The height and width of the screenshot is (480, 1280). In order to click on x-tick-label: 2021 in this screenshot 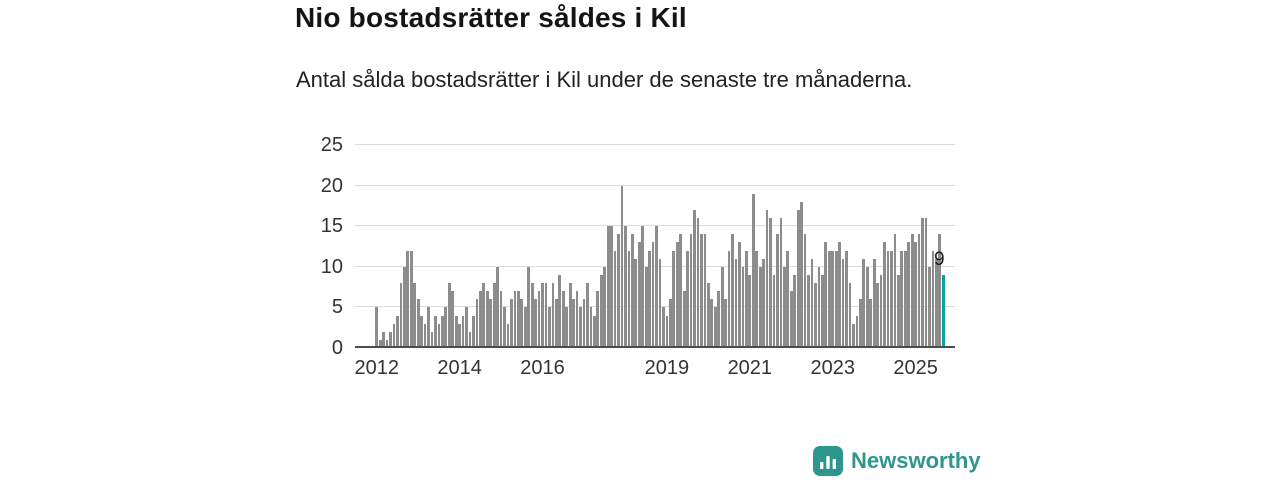, I will do `click(750, 368)`.